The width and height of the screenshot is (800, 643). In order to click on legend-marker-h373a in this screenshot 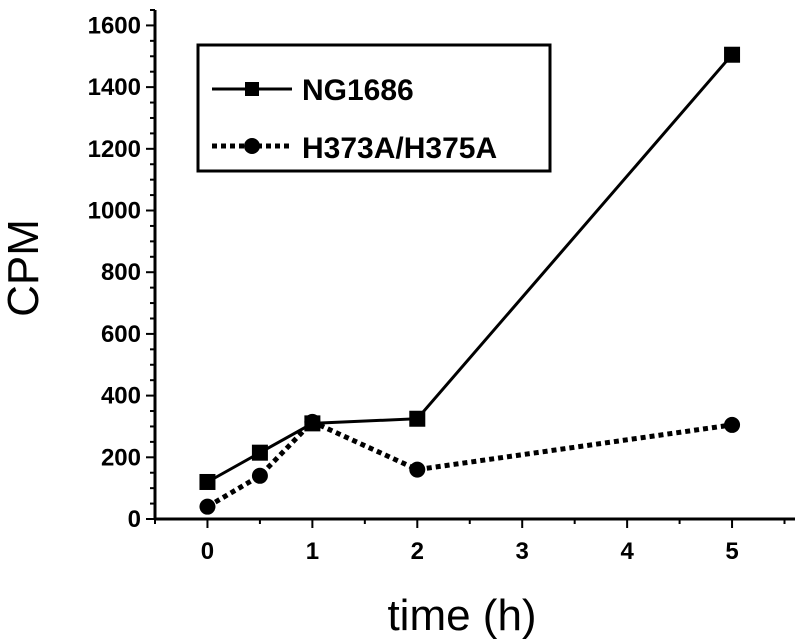, I will do `click(252, 146)`.